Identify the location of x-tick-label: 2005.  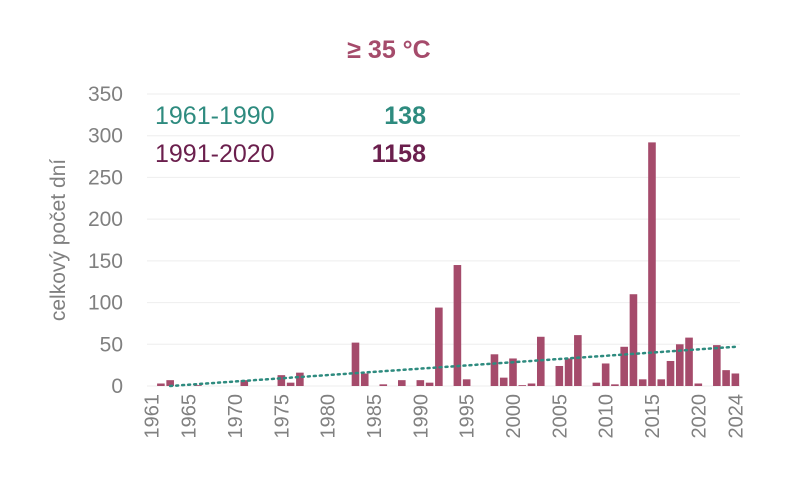
(560, 416).